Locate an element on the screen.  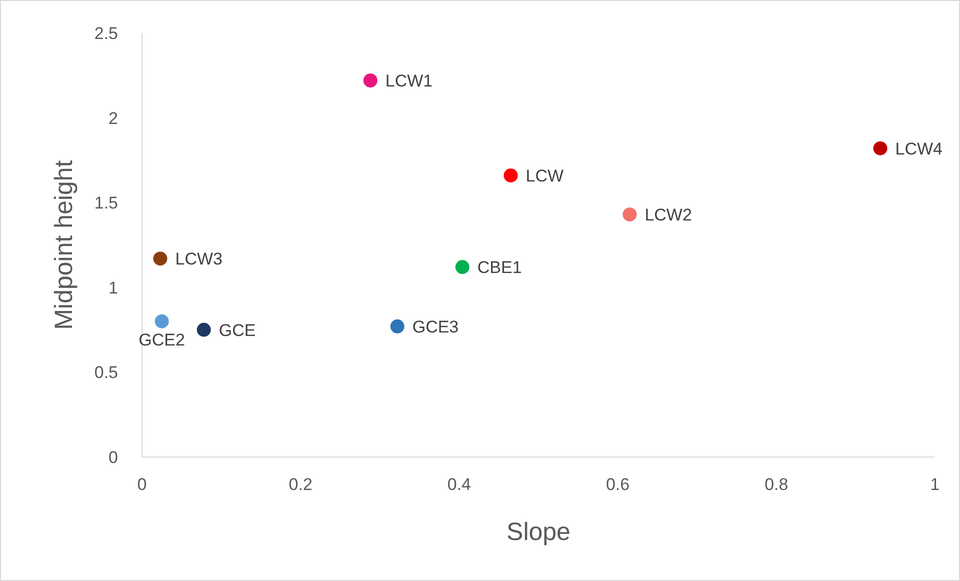
x-tick-label: 0.6 is located at coordinates (618, 484).